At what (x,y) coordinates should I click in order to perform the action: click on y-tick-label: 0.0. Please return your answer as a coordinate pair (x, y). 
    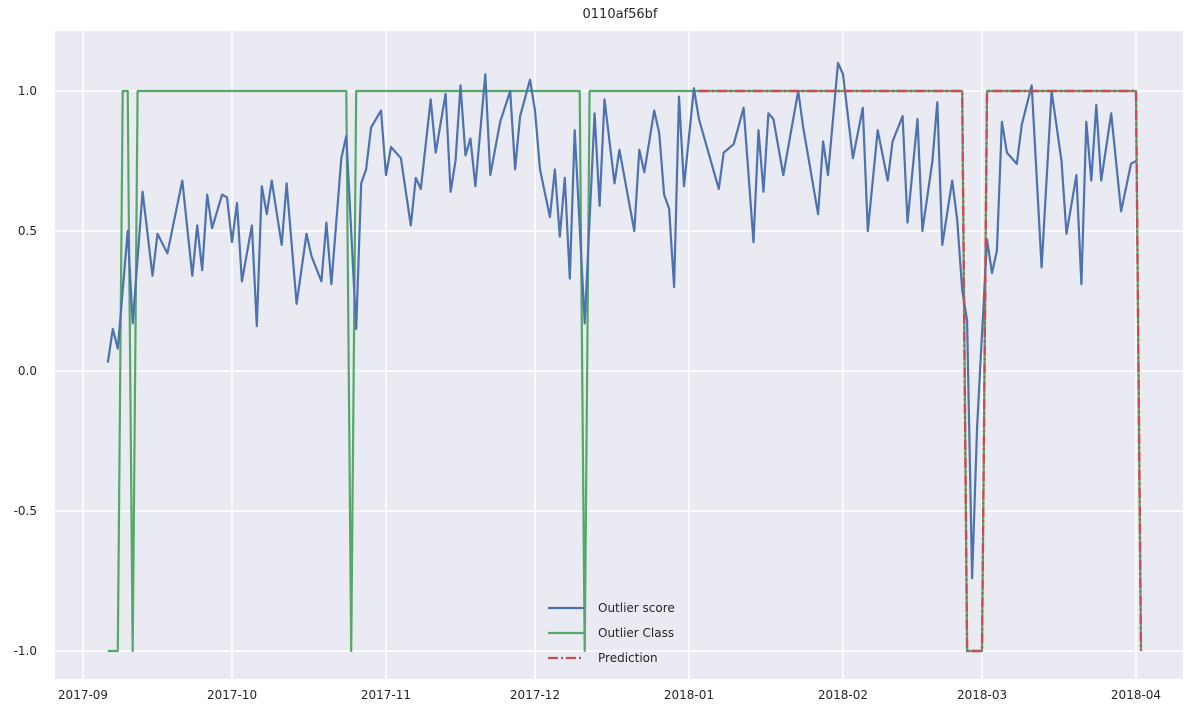
    Looking at the image, I should click on (27, 371).